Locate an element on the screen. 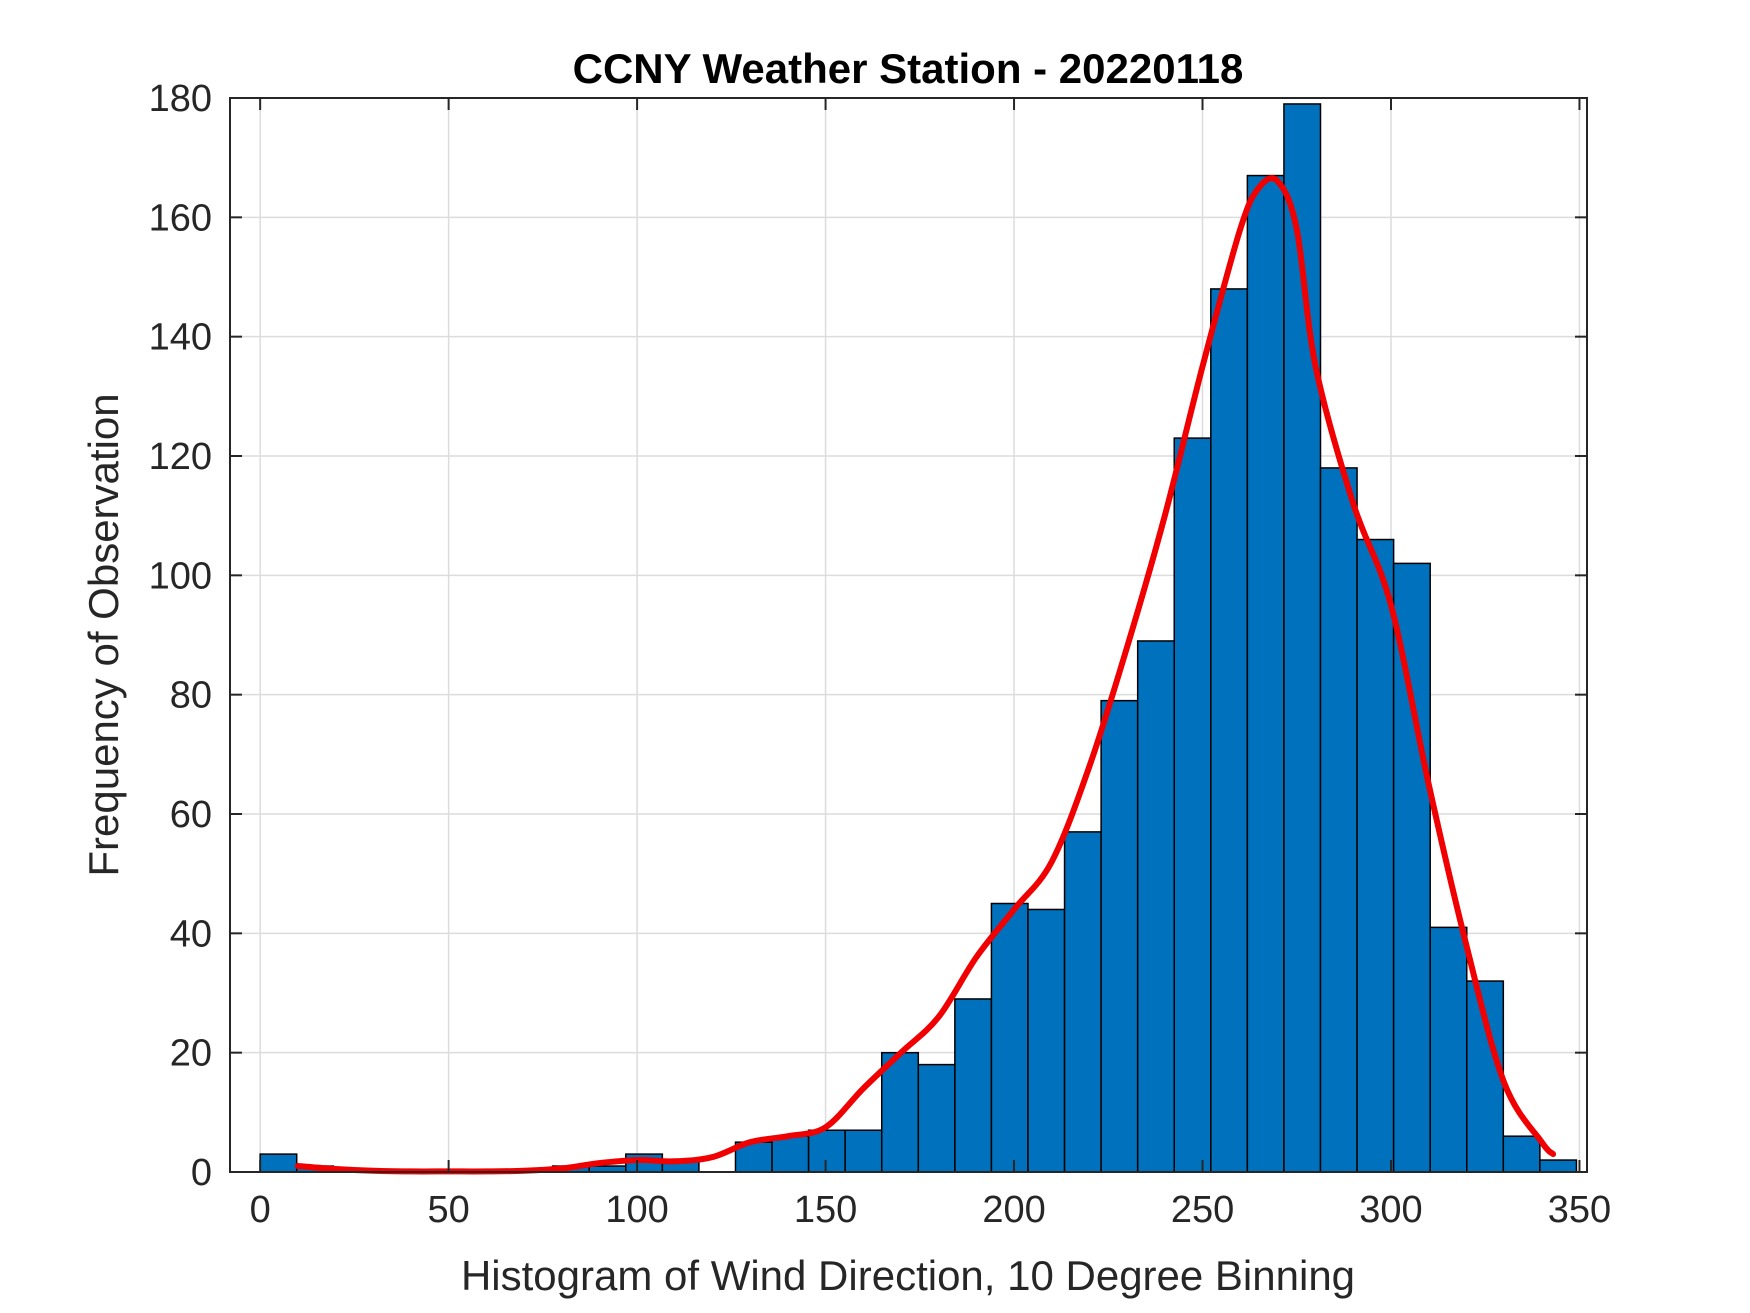 Image resolution: width=1750 pixels, height=1313 pixels. y-axis-label: Frequency of Observation is located at coordinates (103, 634).